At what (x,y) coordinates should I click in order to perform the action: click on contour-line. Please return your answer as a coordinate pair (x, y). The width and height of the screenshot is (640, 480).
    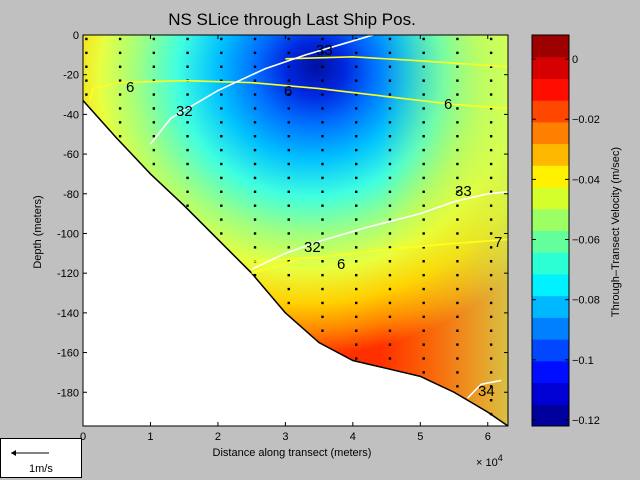
    Looking at the image, I should click on (396, 62).